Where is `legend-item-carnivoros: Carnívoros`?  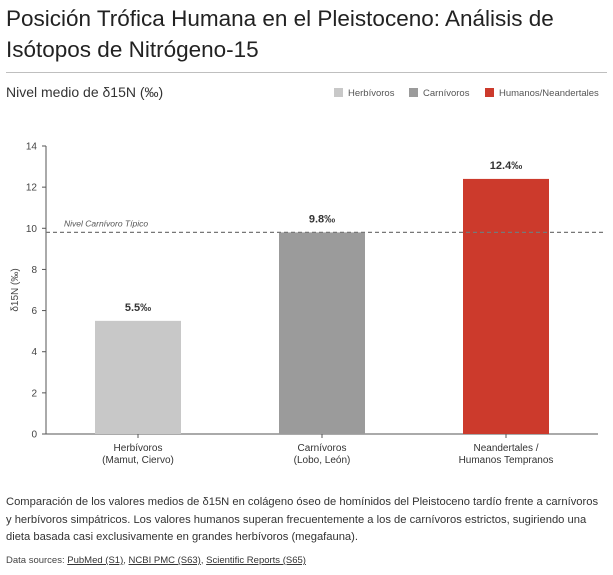 legend-item-carnivoros: Carnívoros is located at coordinates (439, 93).